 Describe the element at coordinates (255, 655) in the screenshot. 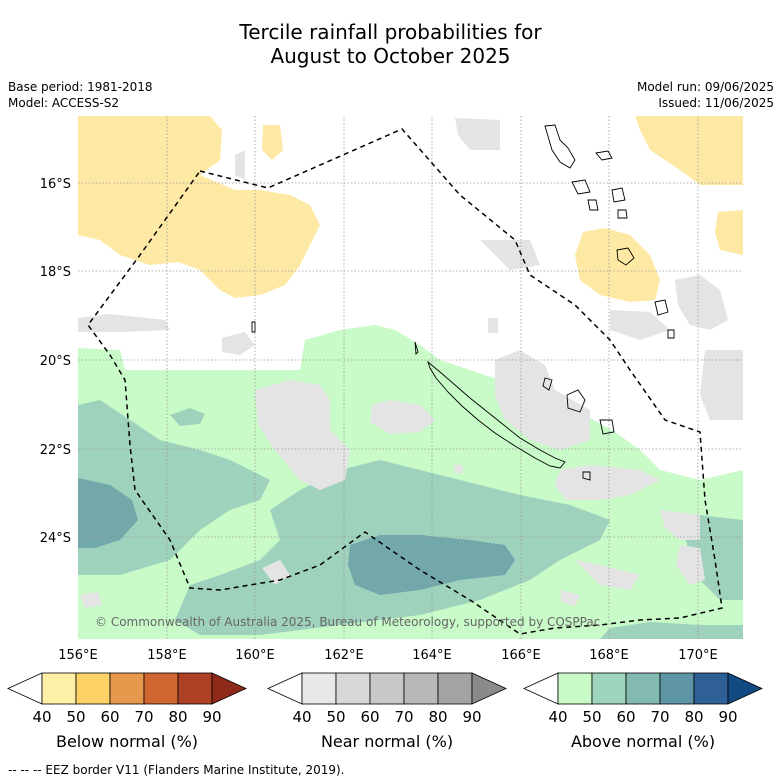

I see `lon-label-160e: 160°E` at that location.